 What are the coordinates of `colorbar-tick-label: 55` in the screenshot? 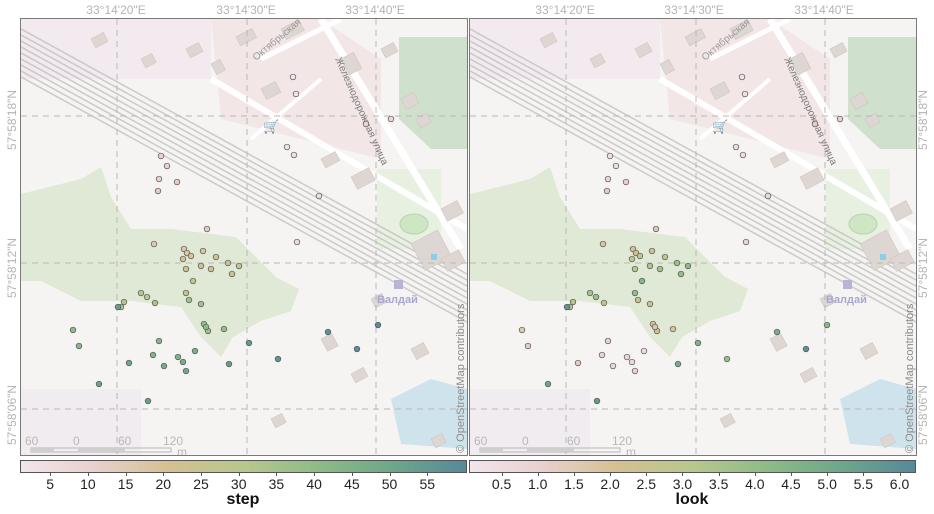 It's located at (427, 484).